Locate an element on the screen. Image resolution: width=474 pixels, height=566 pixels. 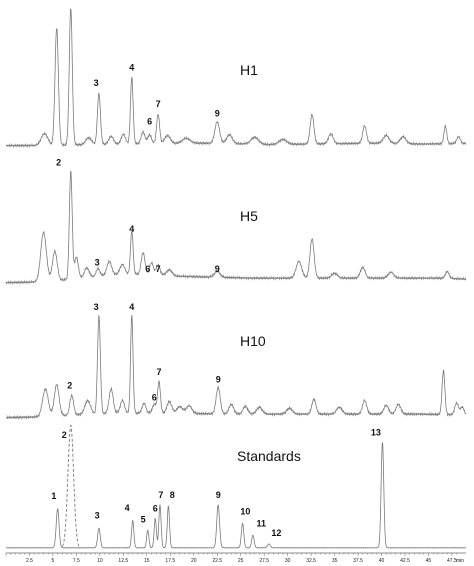
x-tick-label: 32.5 is located at coordinates (311, 561).